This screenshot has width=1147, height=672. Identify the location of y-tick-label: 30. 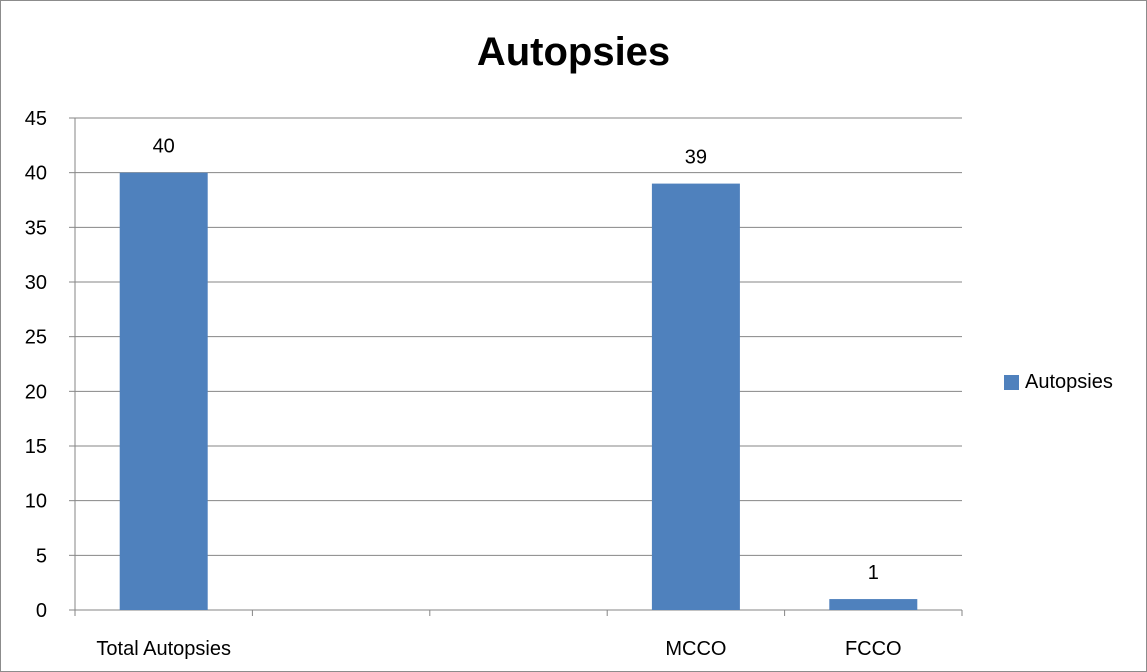
(36, 283).